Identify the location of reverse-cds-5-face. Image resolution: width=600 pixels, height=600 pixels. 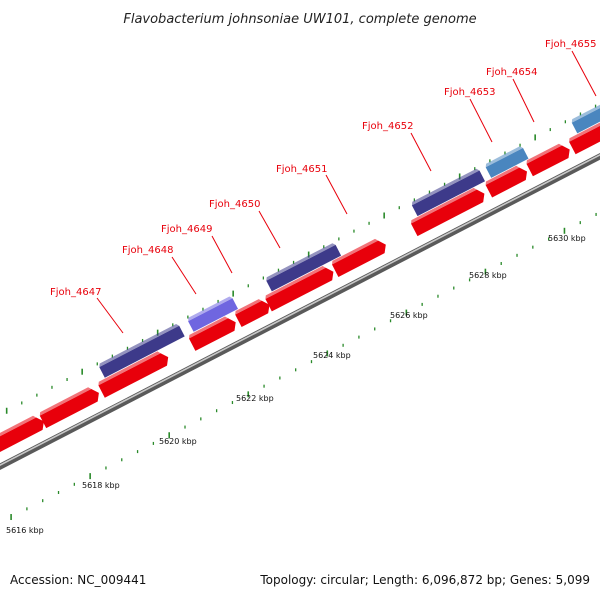
(585, 121).